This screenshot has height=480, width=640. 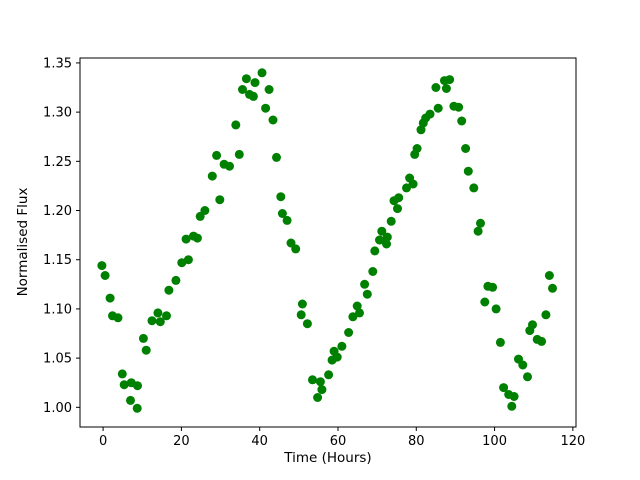 I want to click on y-axis-label: Normalised Flux, so click(x=23, y=242).